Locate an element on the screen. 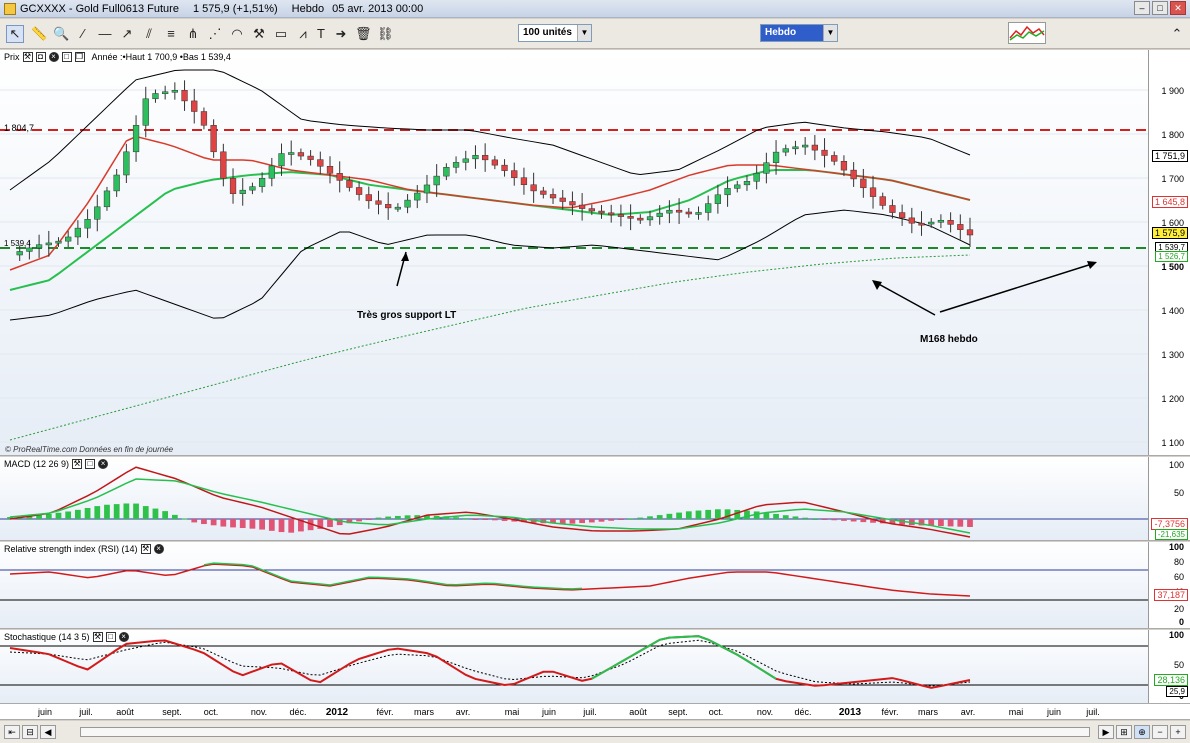 This screenshot has height=743, width=1190. tick-label: 20 is located at coordinates (1178, 609).